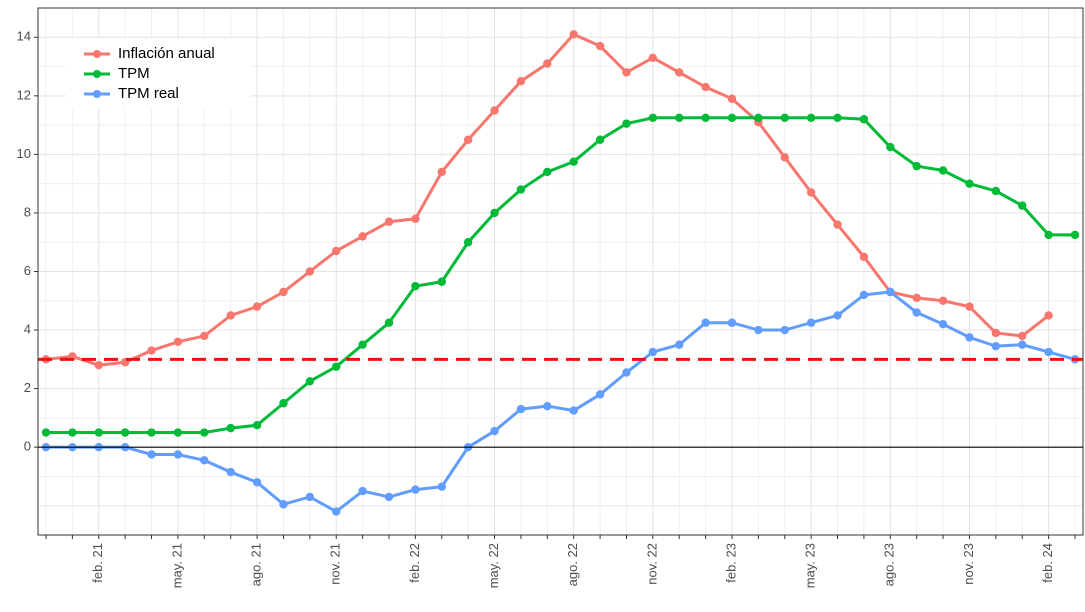  I want to click on x-tick-label: ago. 21, so click(256, 564).